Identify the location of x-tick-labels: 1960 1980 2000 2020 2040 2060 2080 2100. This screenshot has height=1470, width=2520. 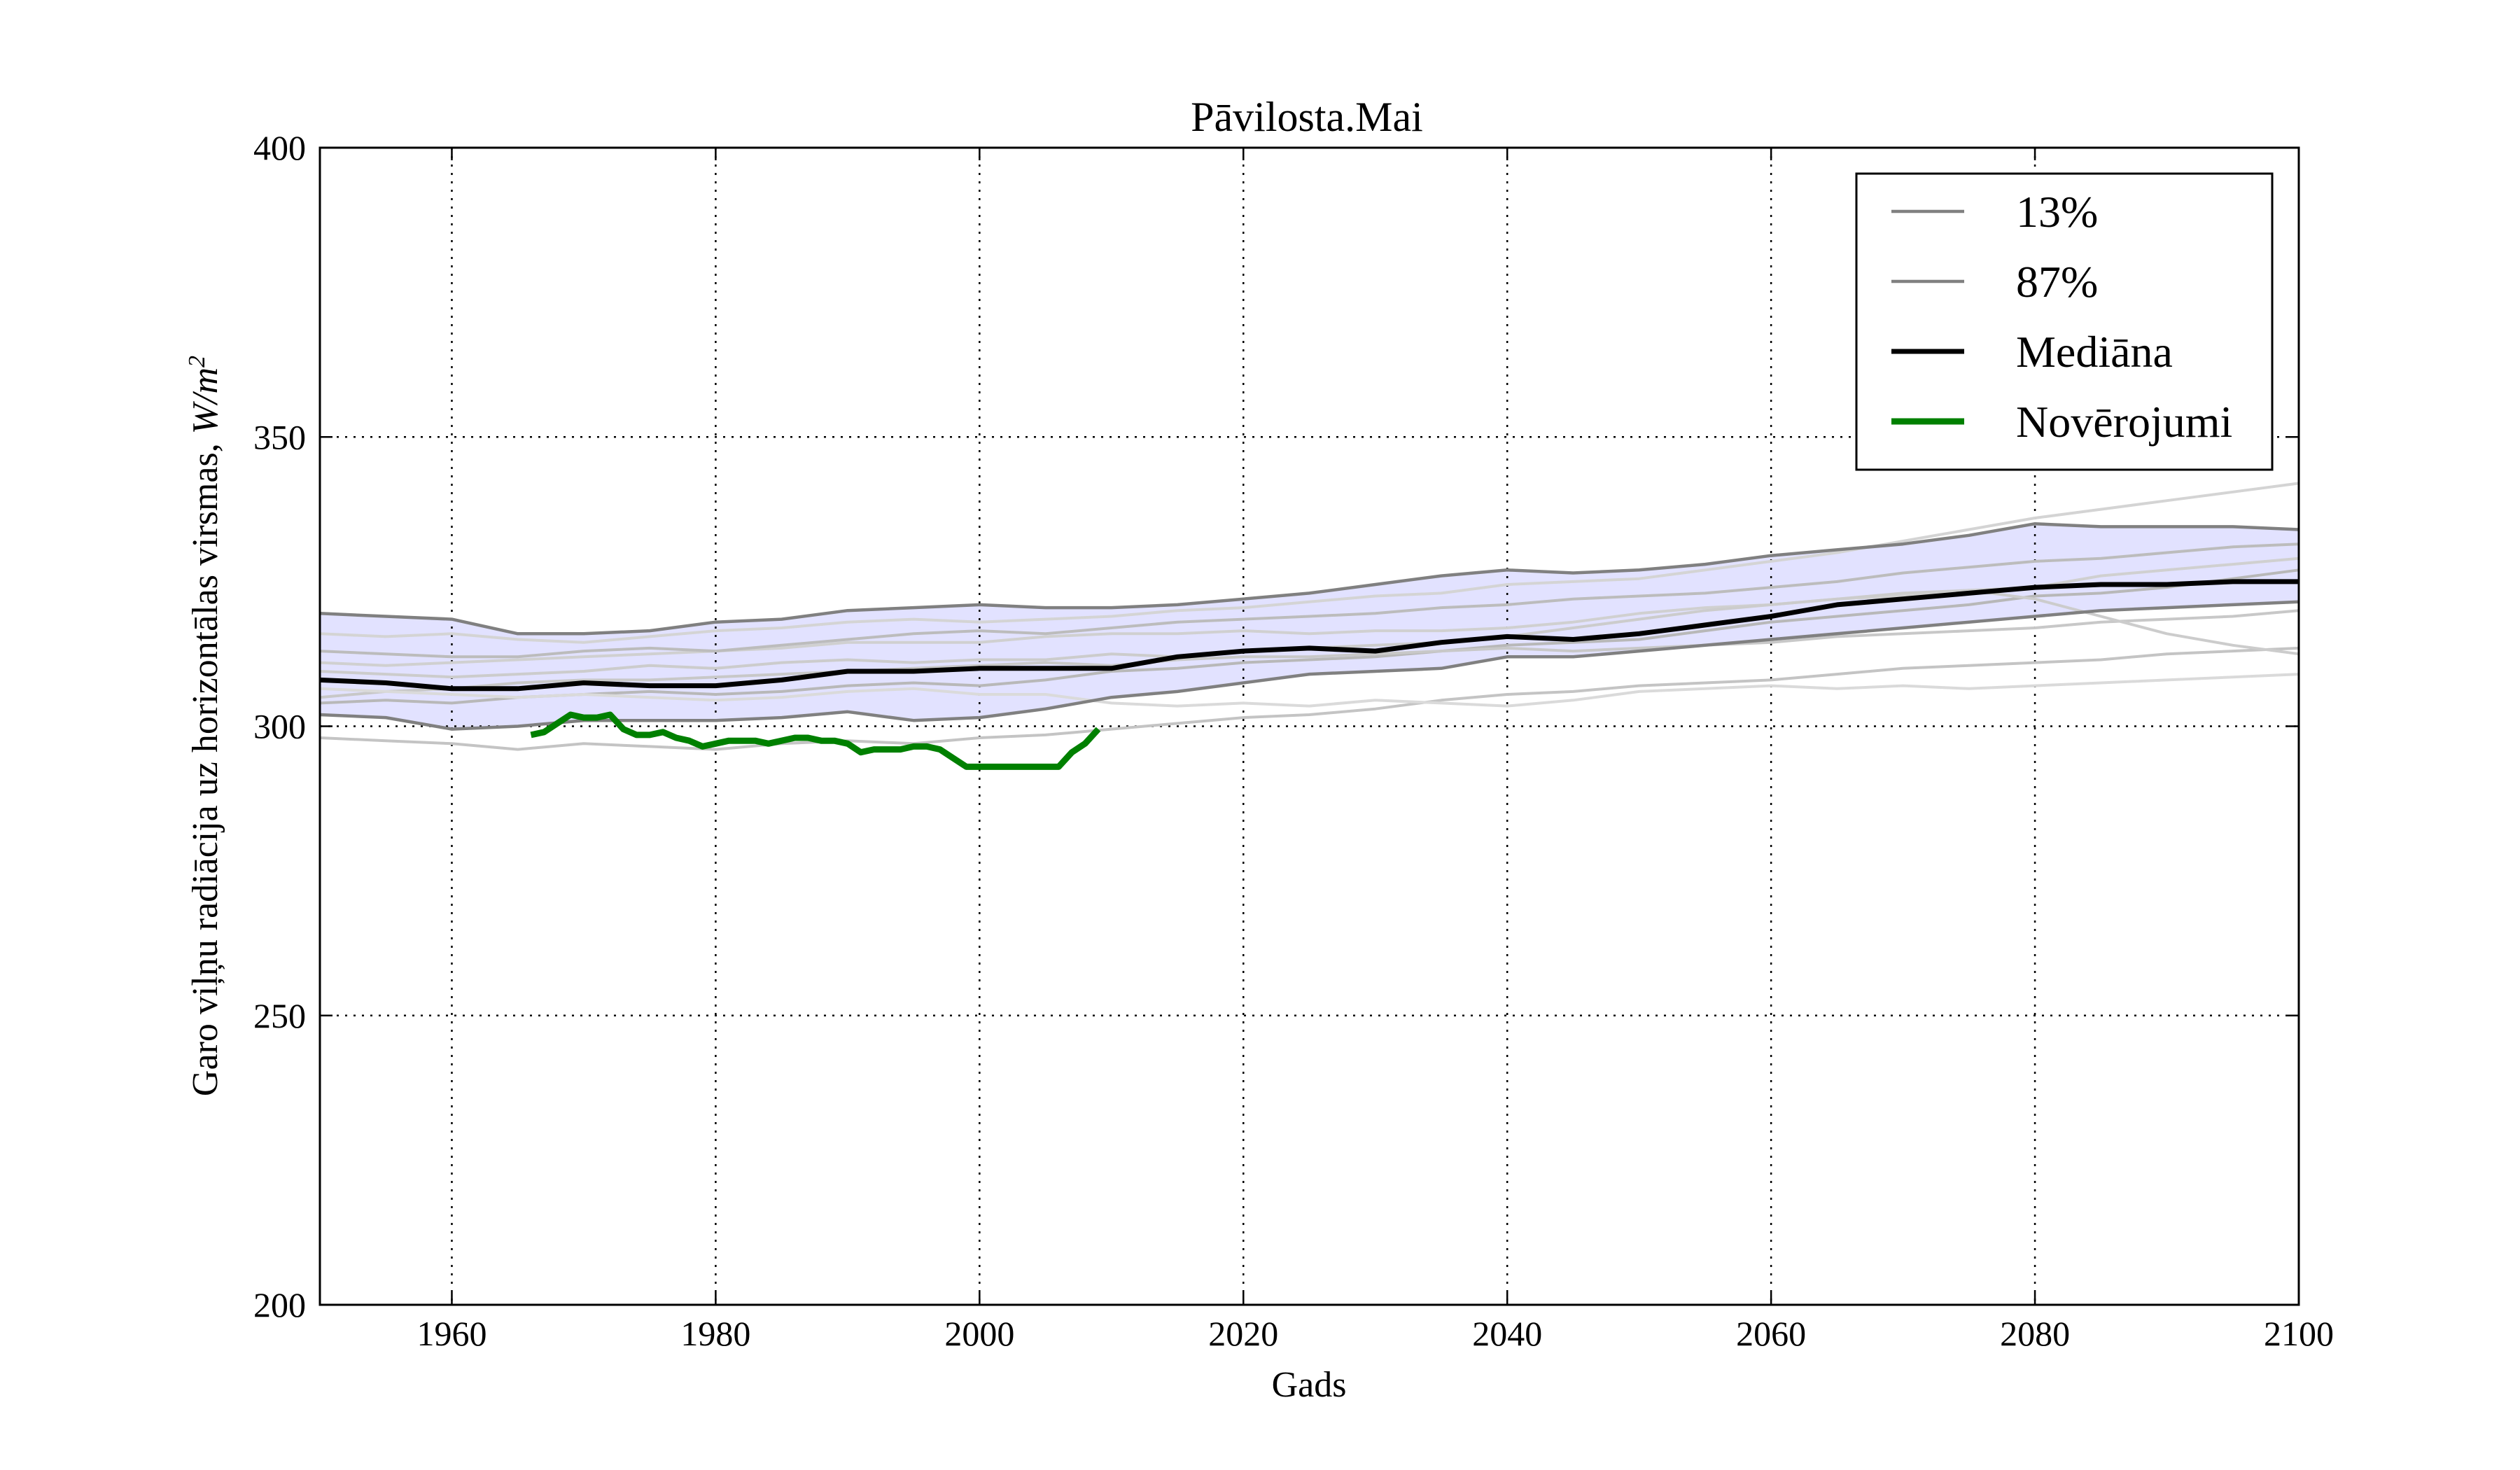
(1375, 1333).